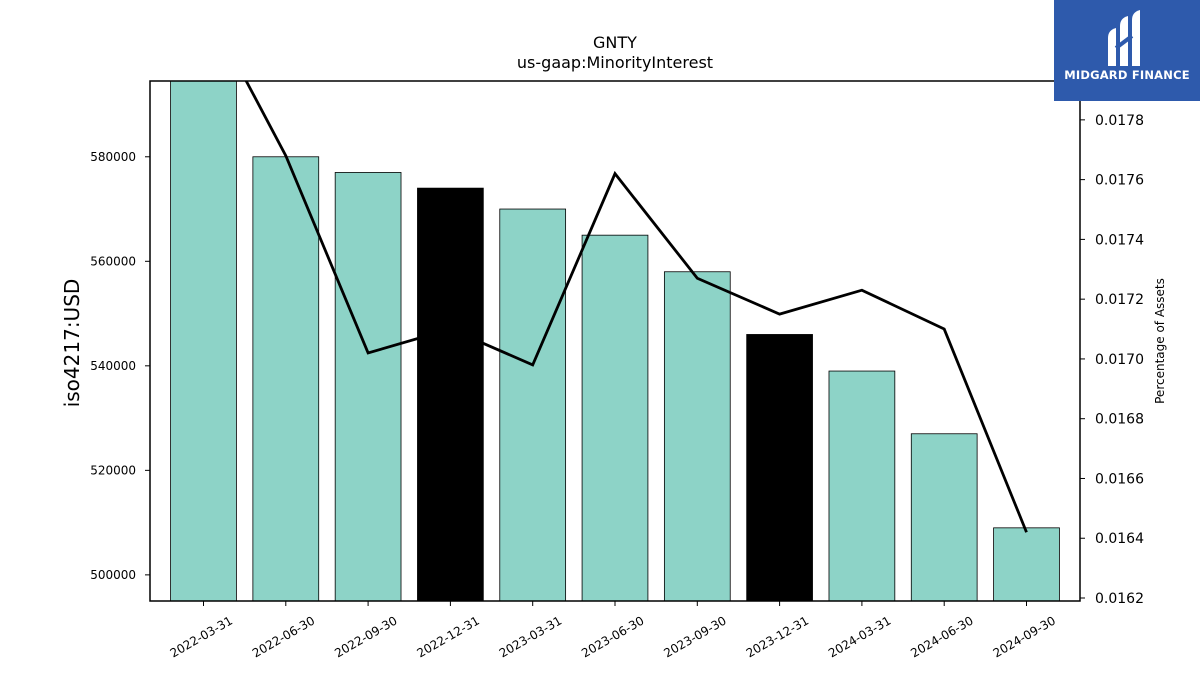 This screenshot has width=1200, height=675. I want to click on y-tick-label: 540000, so click(113, 366).